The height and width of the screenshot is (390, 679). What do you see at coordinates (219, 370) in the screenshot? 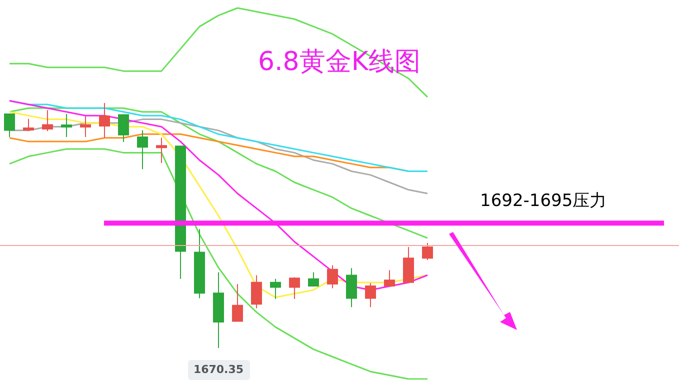
I see `annotation: 1670.35` at bounding box center [219, 370].